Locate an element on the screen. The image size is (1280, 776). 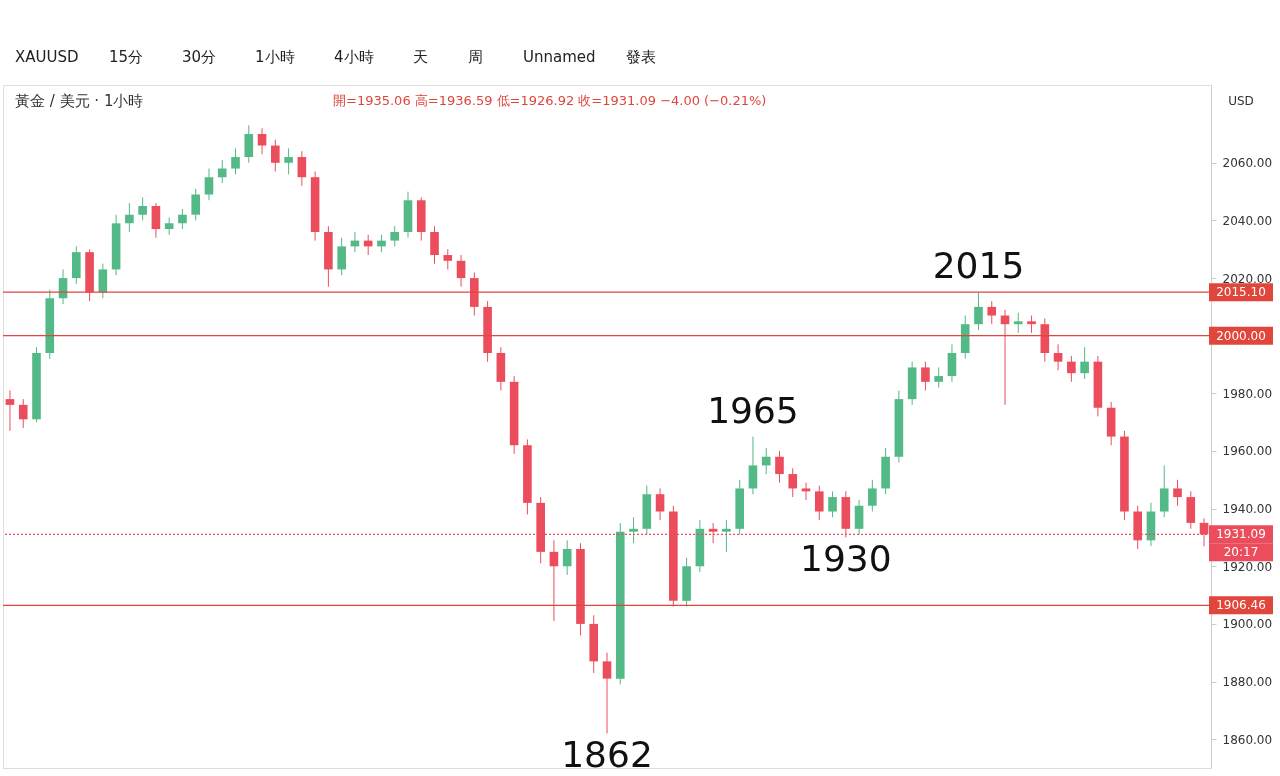
y-tick-label: 2040.00 is located at coordinates (1247, 220).